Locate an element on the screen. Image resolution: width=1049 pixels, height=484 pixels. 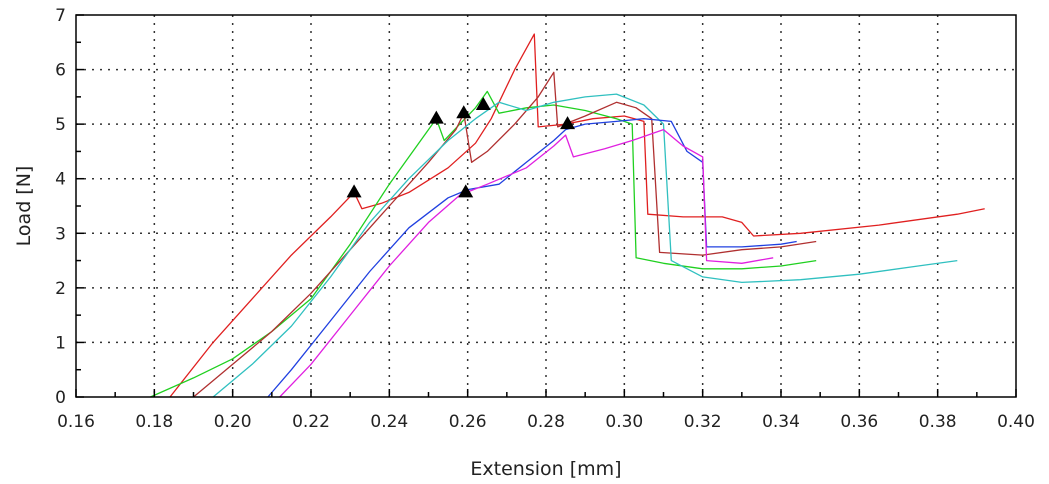
x-tick-label: 0.28 is located at coordinates (546, 422).